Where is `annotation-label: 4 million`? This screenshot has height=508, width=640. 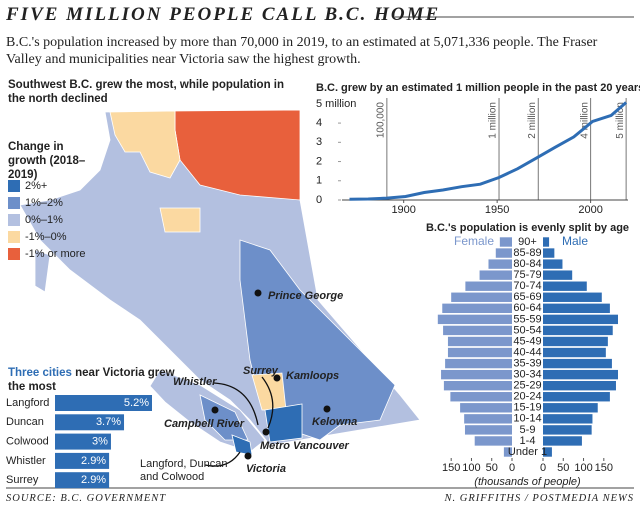
annotation-label: 4 million is located at coordinates (584, 120).